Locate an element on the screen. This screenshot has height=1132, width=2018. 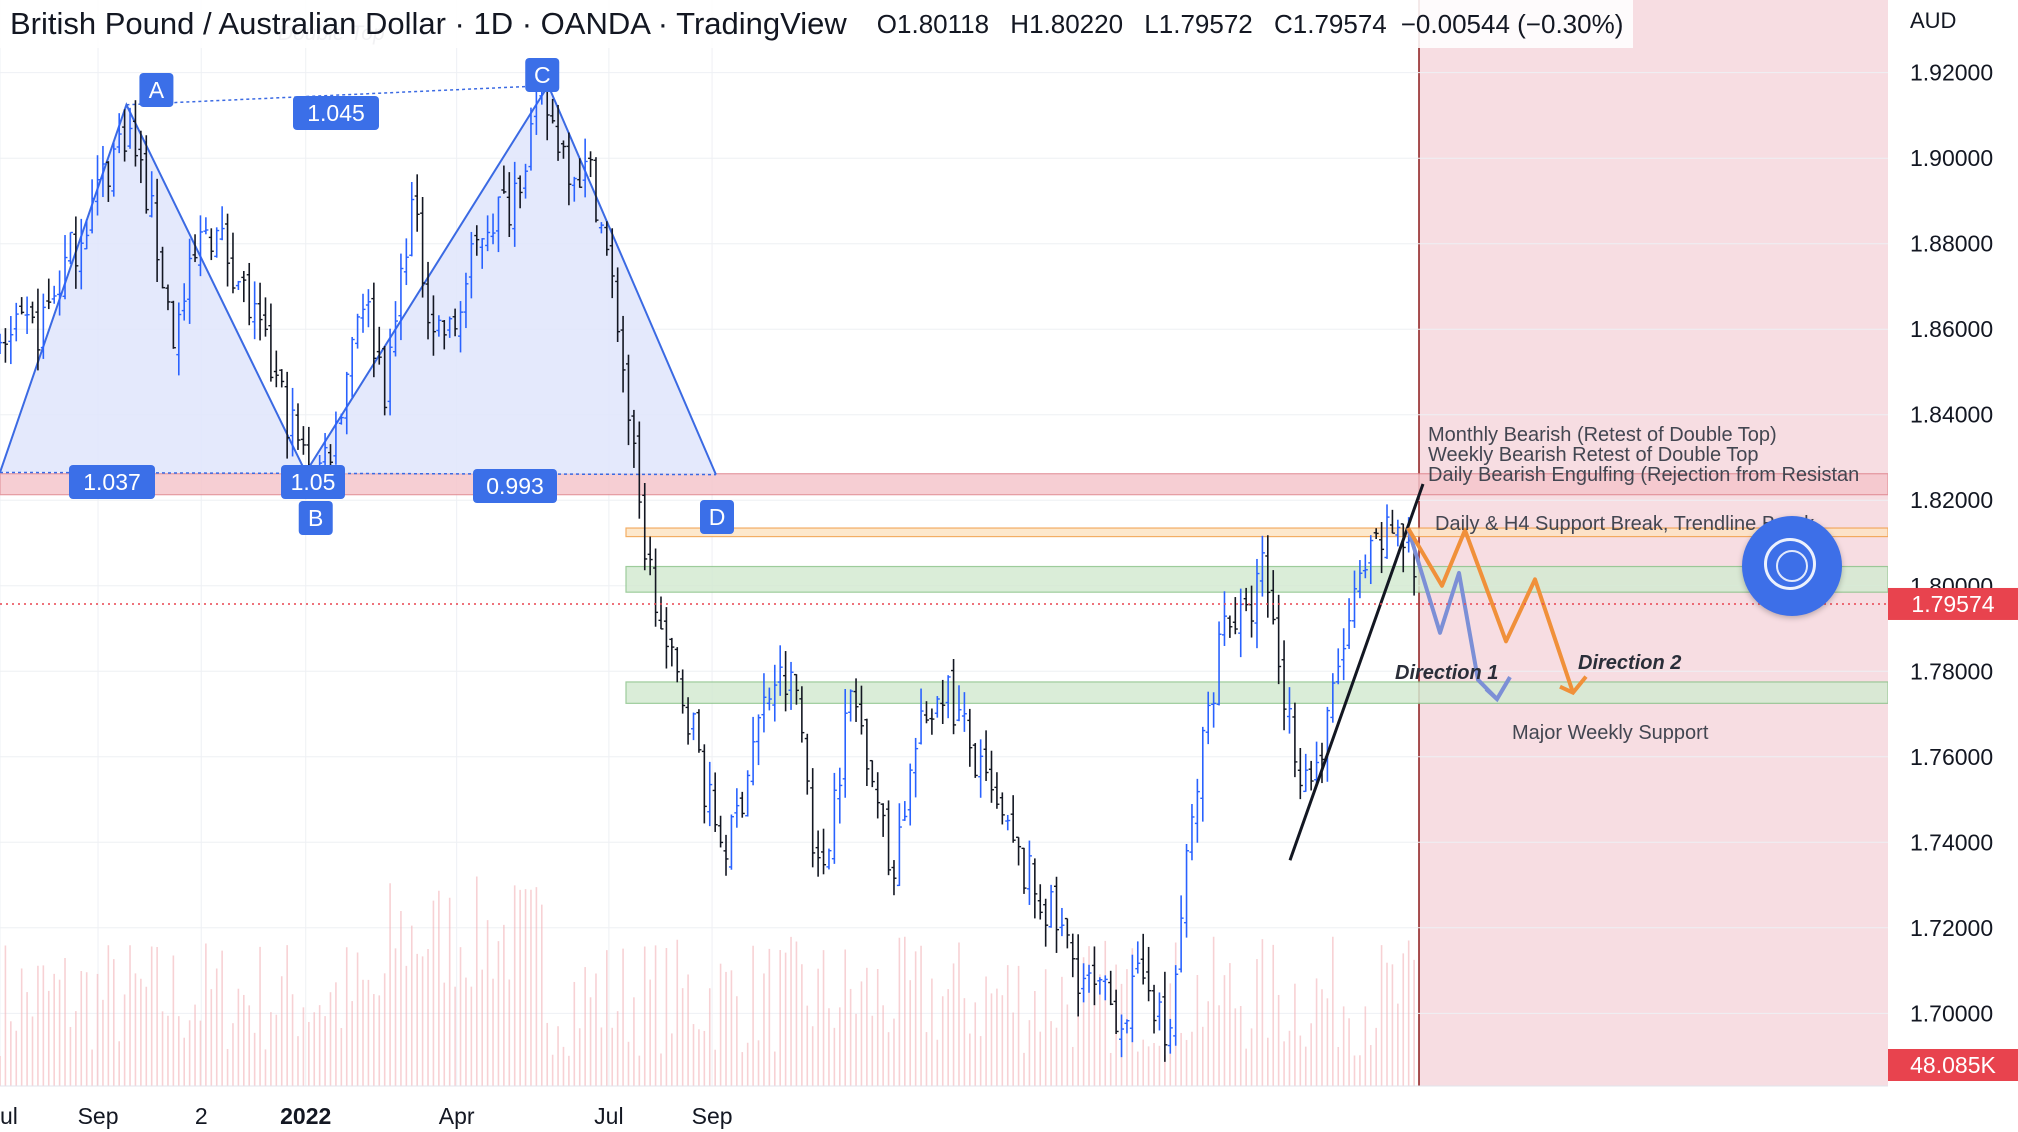
pattern-top-dotted is located at coordinates (337, 95).